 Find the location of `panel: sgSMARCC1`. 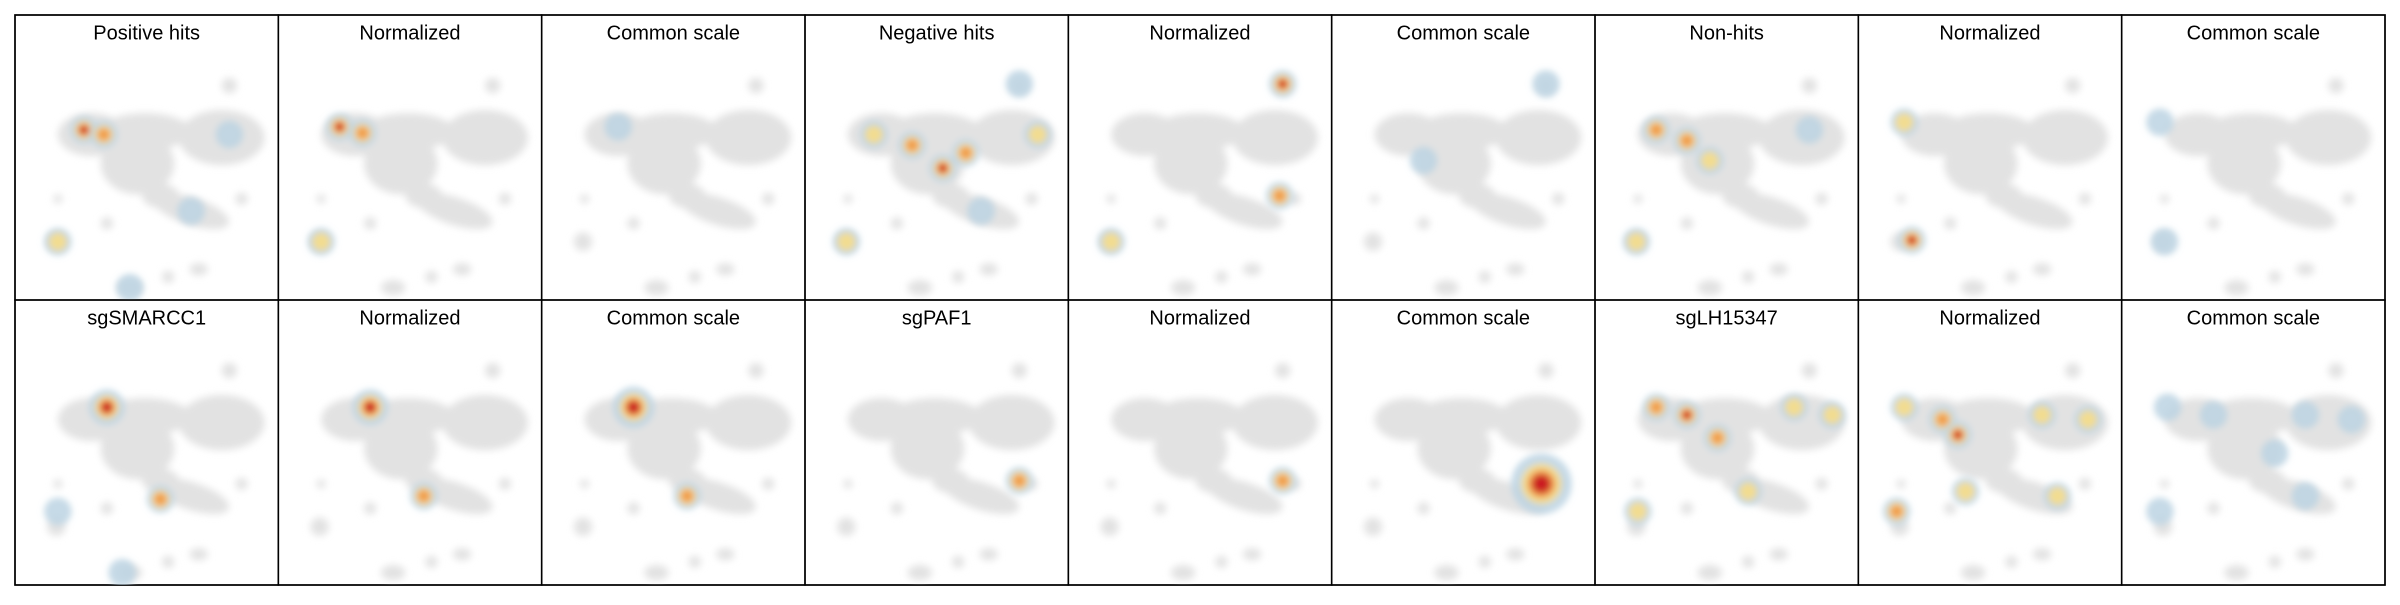

panel: sgSMARCC1 is located at coordinates (147, 442).